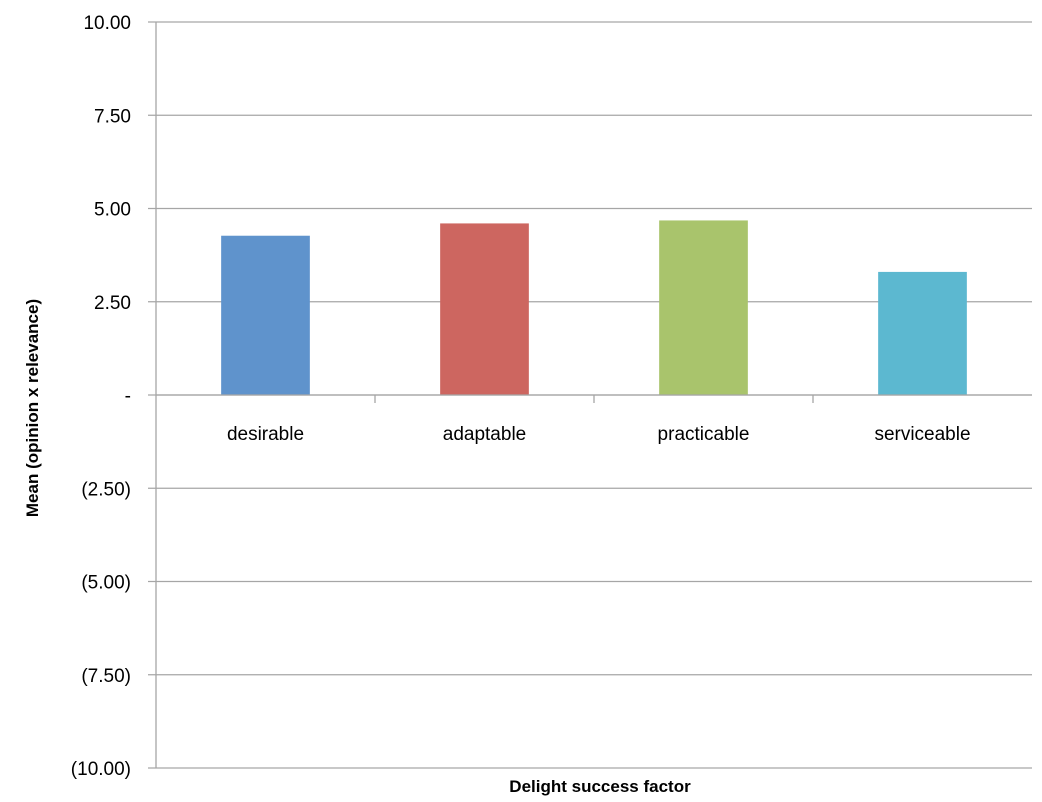 The width and height of the screenshot is (1042, 802). What do you see at coordinates (484, 309) in the screenshot?
I see `bar-adaptable` at bounding box center [484, 309].